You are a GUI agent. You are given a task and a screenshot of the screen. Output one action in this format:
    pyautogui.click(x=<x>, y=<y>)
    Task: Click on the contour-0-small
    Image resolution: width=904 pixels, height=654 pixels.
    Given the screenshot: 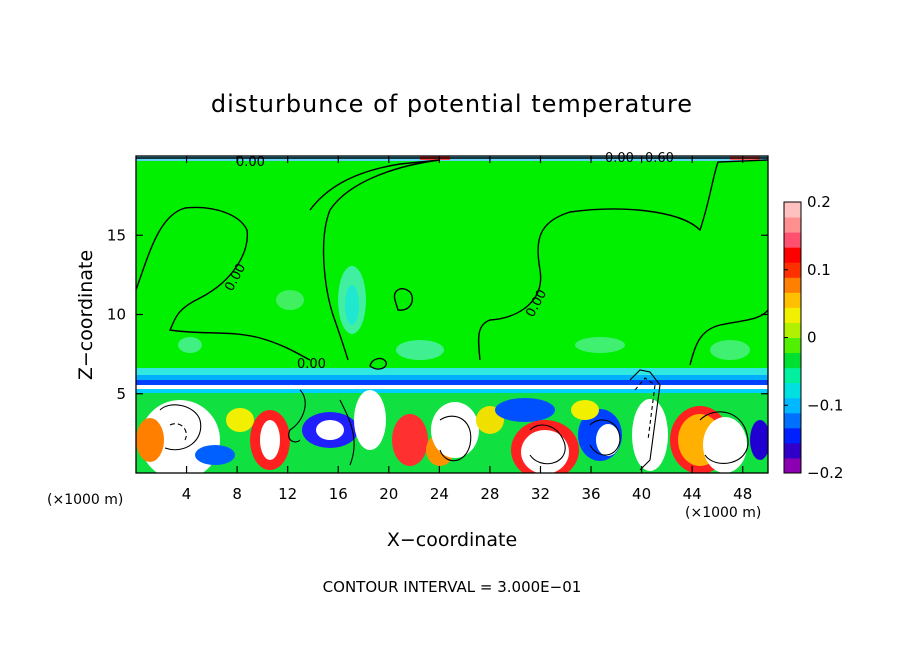 What is the action you would take?
    pyautogui.click(x=403, y=299)
    